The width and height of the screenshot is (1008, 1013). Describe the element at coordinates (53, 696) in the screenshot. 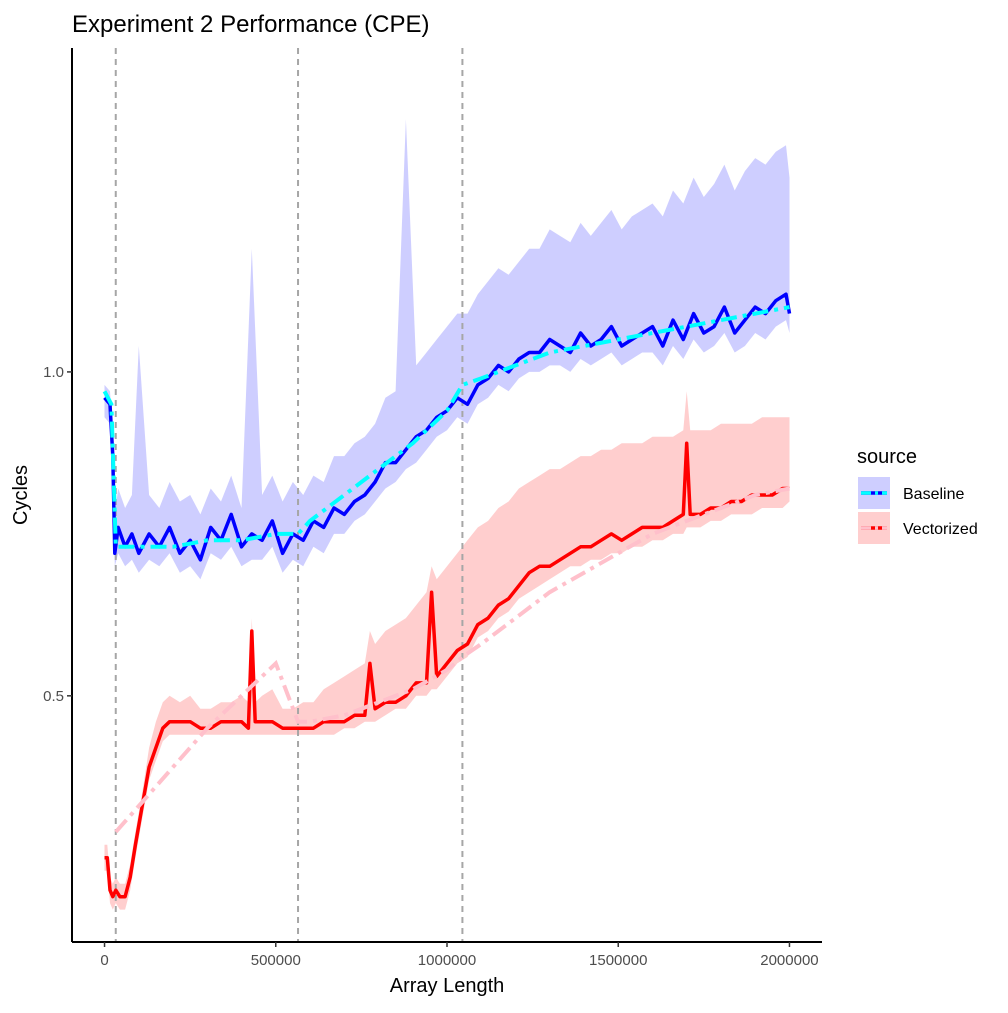

I see `y-tick-label: 0.5` at that location.